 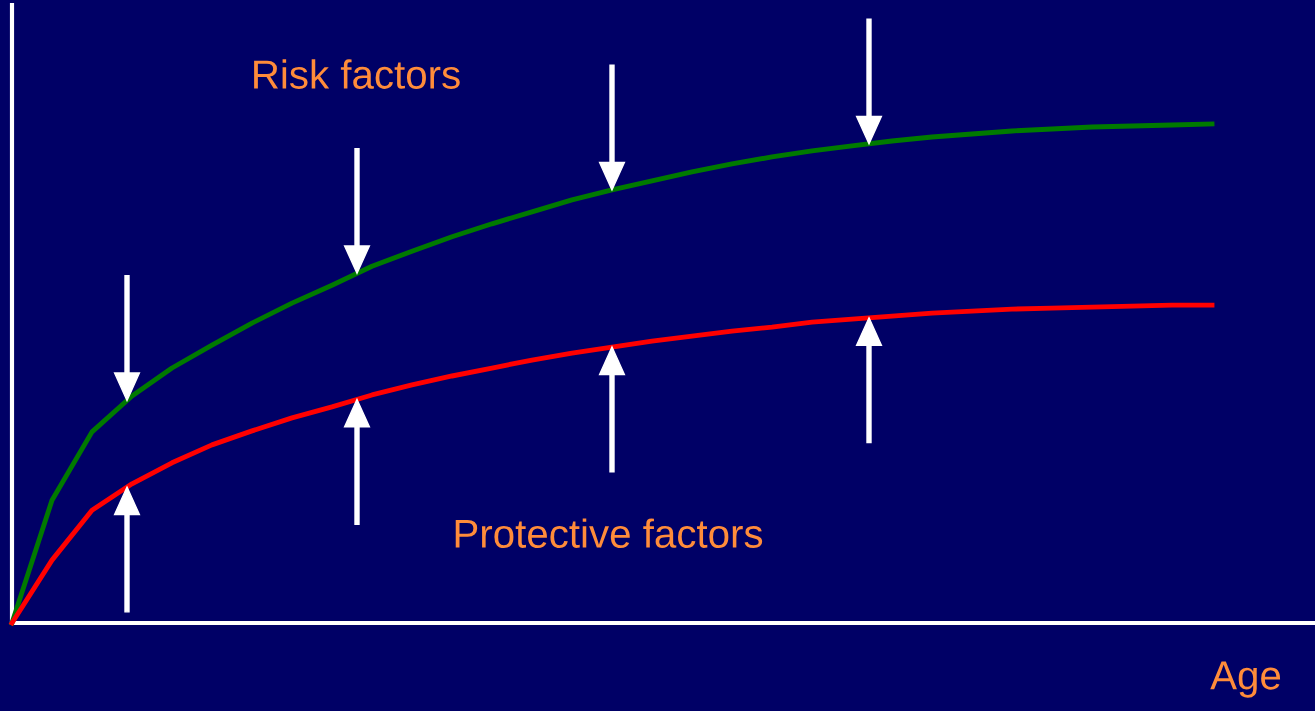 I want to click on text: Risk factors, so click(x=357, y=74).